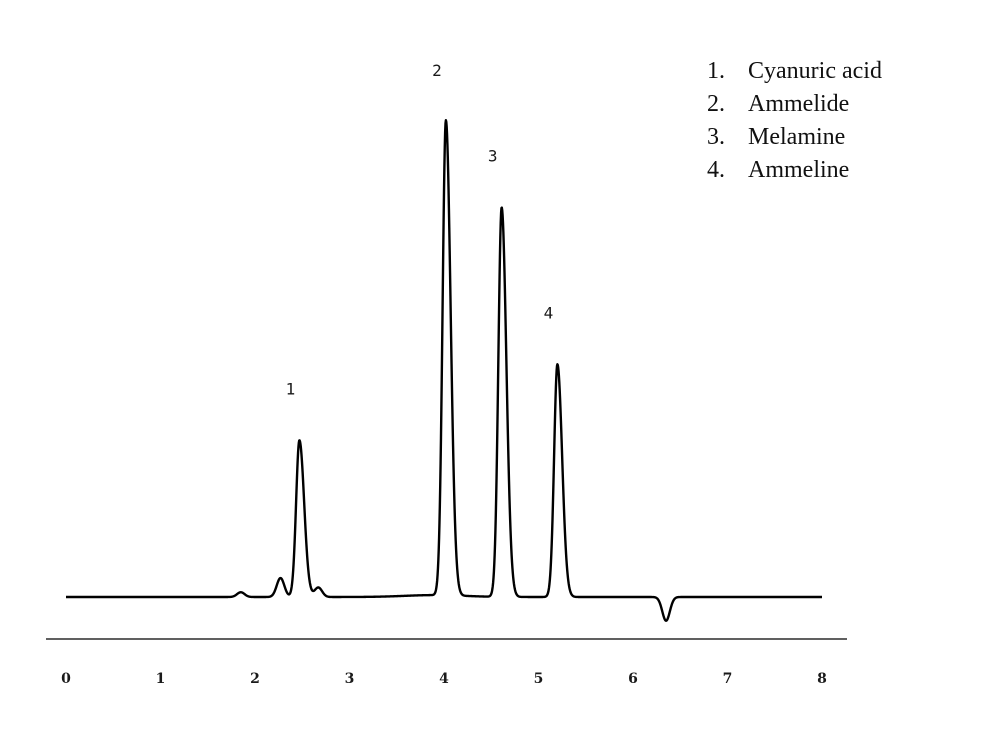 This screenshot has height=734, width=989. Describe the element at coordinates (437, 70) in the screenshot. I see `peak-label: 2` at that location.